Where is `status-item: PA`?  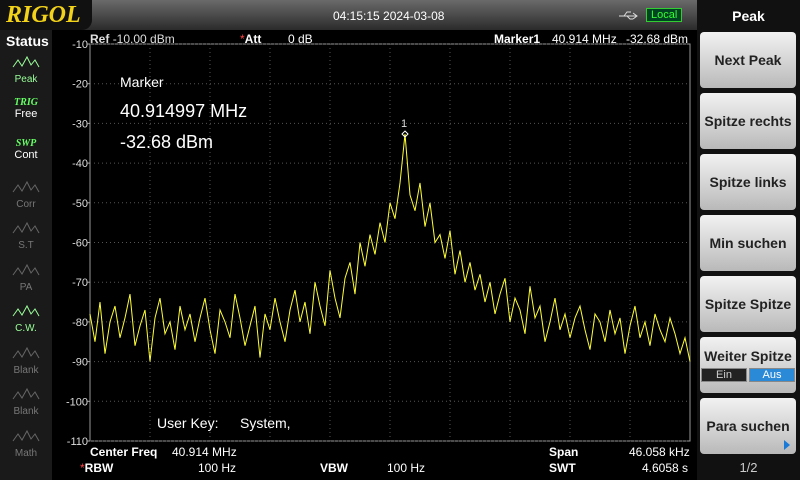 status-item: PA is located at coordinates (26, 282).